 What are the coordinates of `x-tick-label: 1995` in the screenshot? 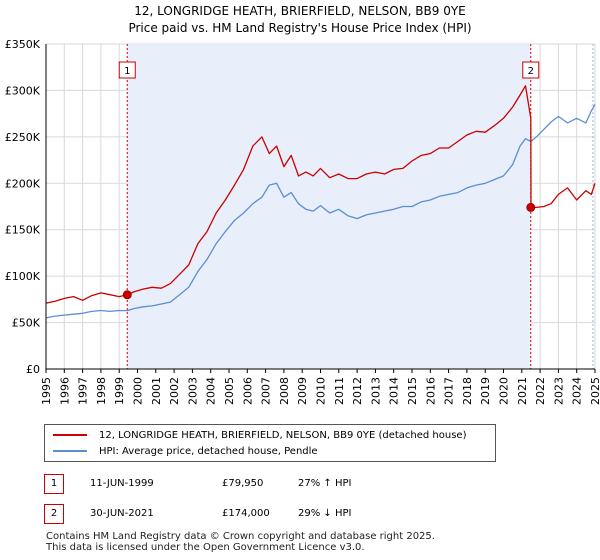 It's located at (46, 391).